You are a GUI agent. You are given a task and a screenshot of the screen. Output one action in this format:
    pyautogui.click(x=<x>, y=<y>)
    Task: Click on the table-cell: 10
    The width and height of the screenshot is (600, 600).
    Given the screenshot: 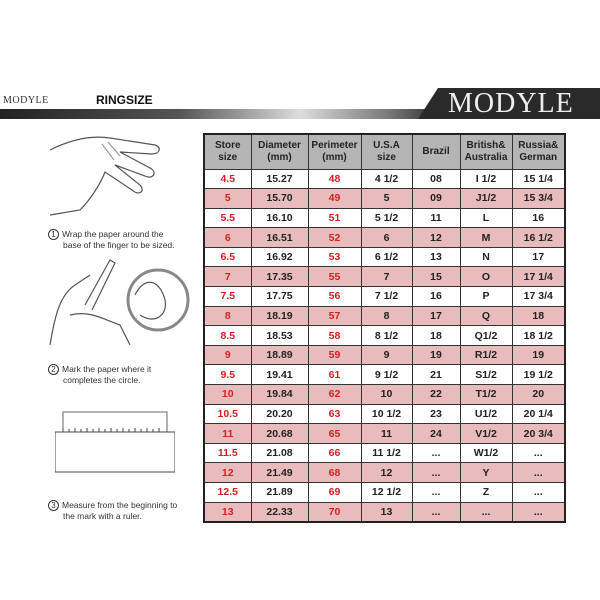 What is the action you would take?
    pyautogui.click(x=227, y=394)
    